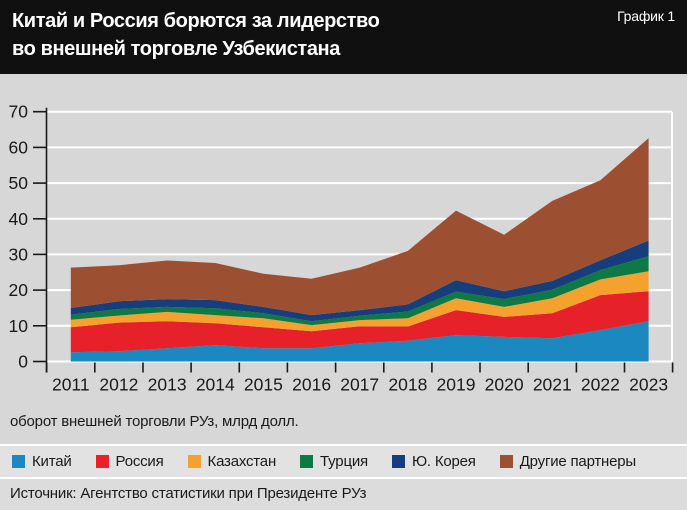  What do you see at coordinates (52, 461) in the screenshot?
I see `legend-label: Китай` at bounding box center [52, 461].